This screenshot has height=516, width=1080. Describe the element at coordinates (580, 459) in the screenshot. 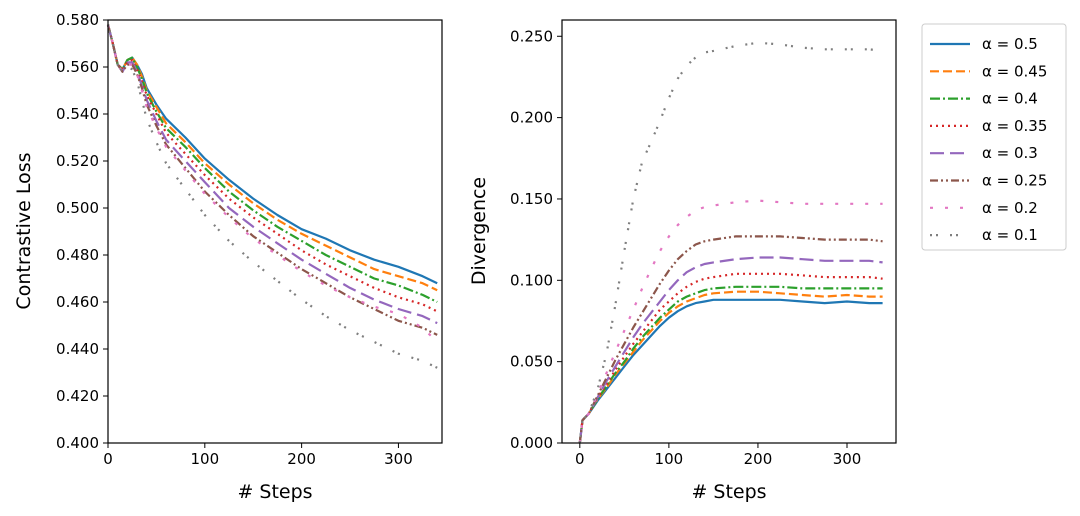

I see `divergence-x-tick-label-1: 0` at that location.